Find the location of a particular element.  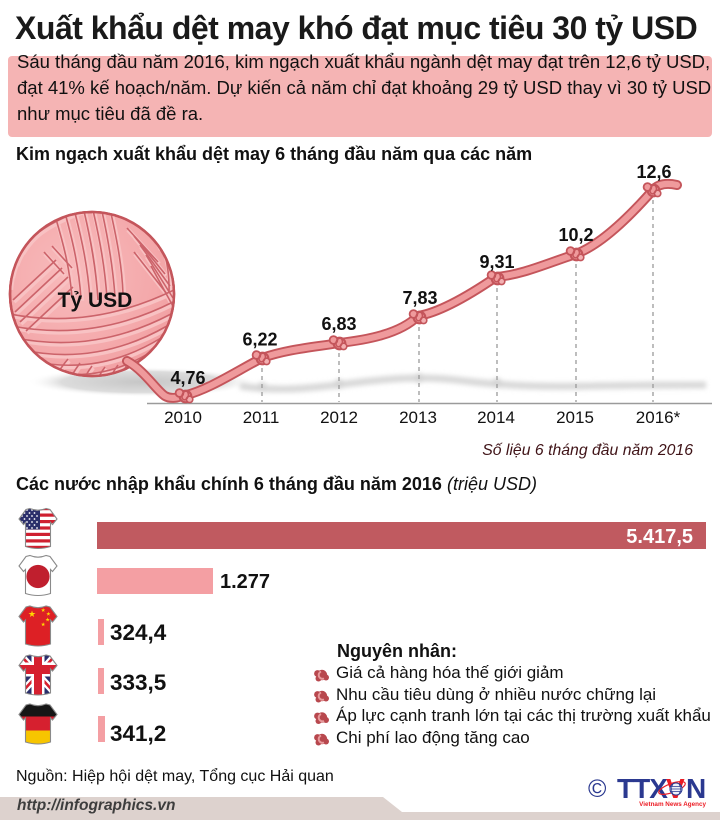

svg-text: 6,22 is located at coordinates (259, 340).